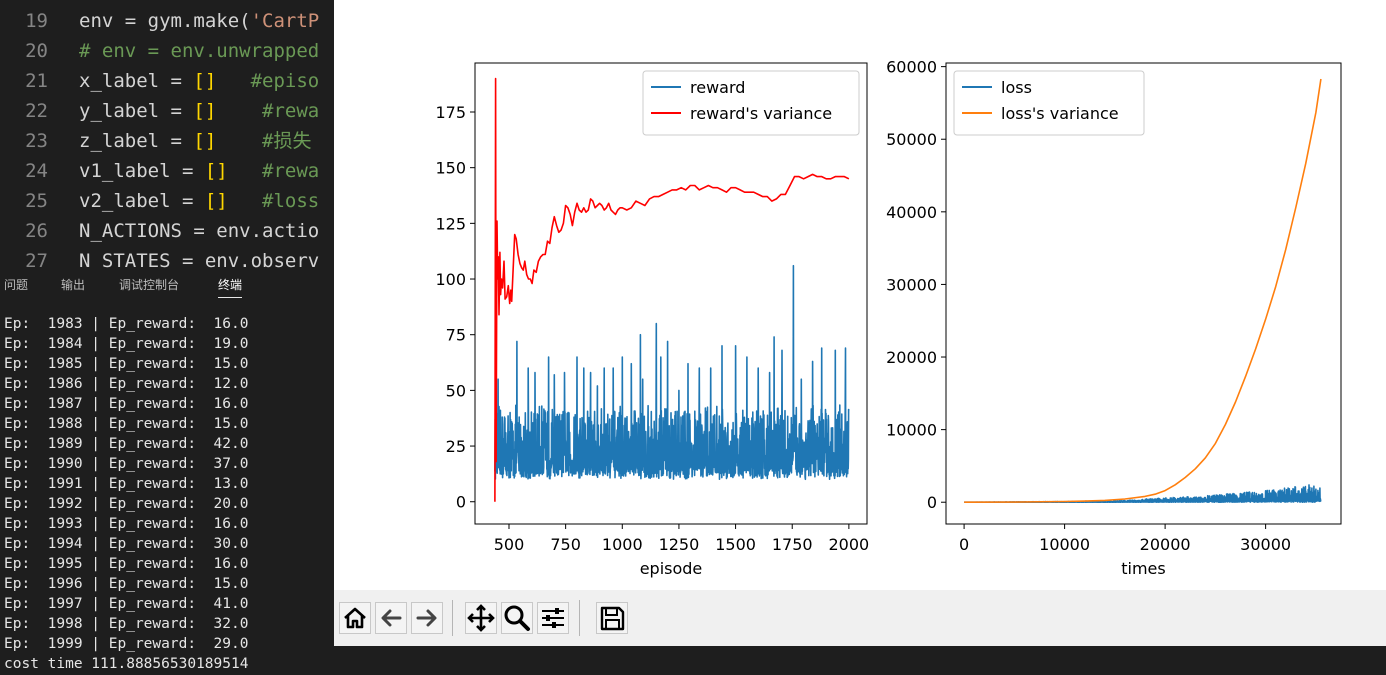 Image resolution: width=1386 pixels, height=675 pixels. I want to click on x-tick-label: 500, so click(509, 544).